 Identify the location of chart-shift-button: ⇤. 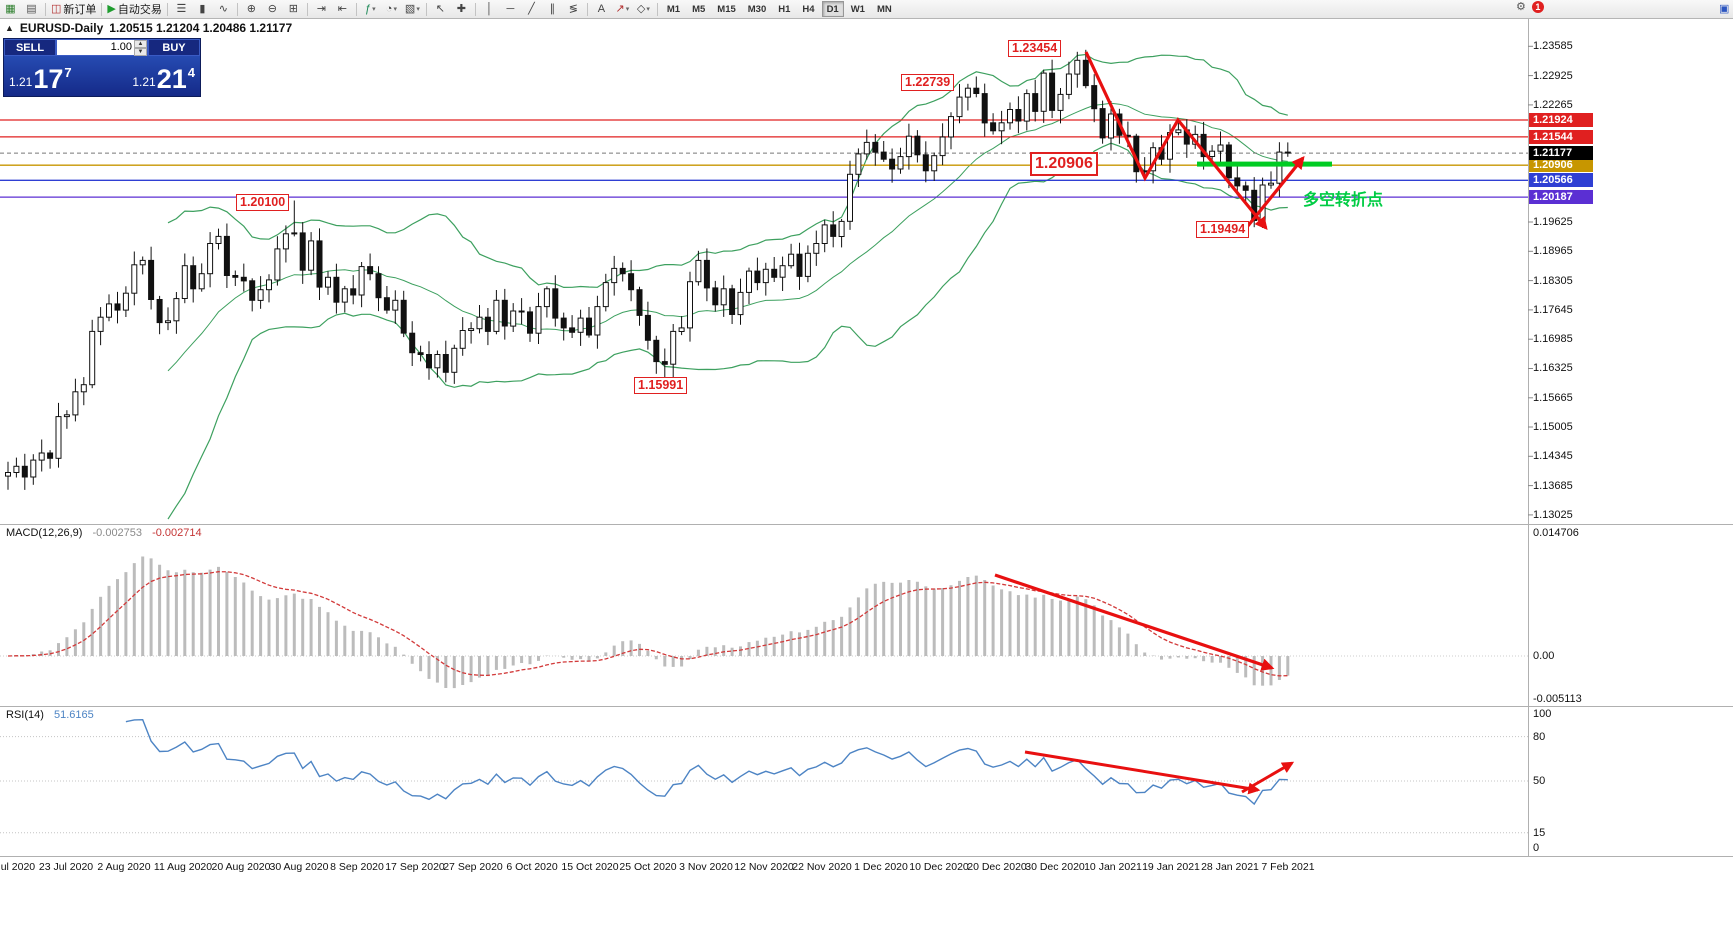
(342, 9).